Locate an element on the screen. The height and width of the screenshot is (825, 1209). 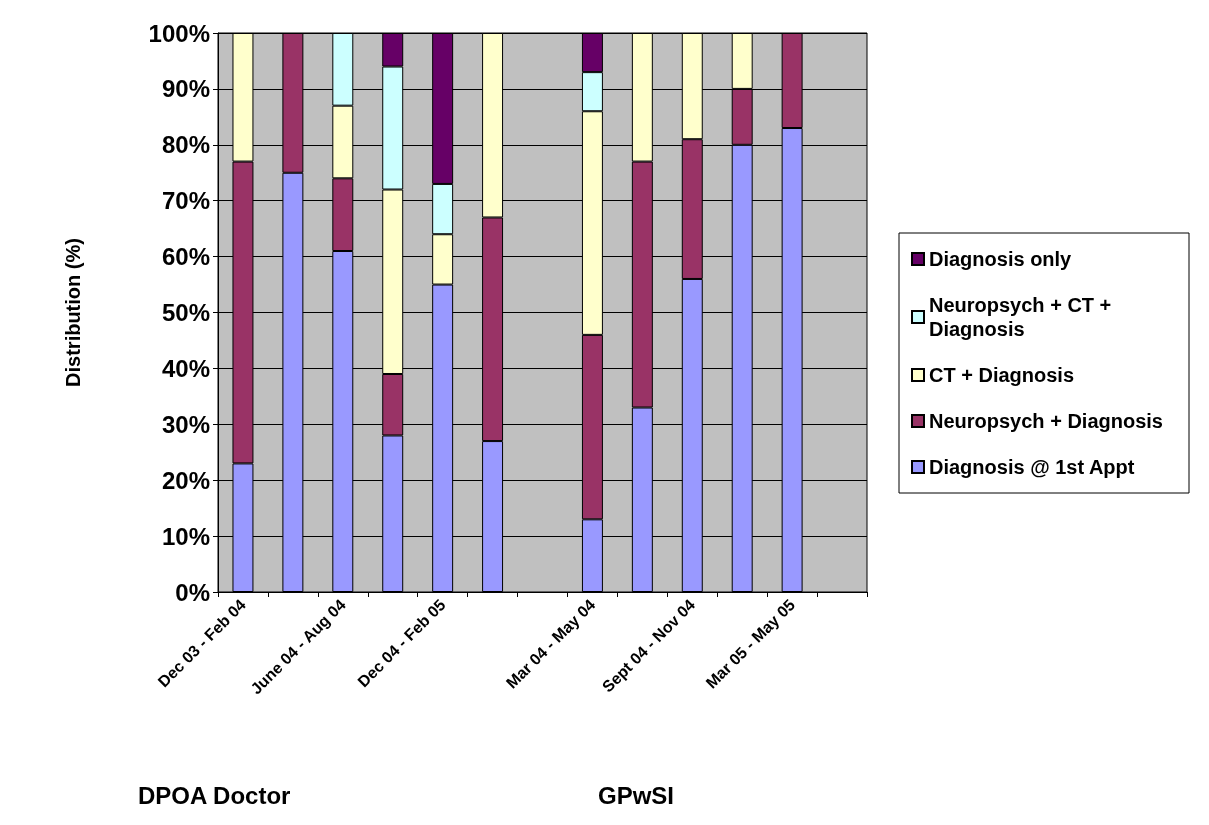
y-axis-title: Distribution (%) is located at coordinates (73, 312).